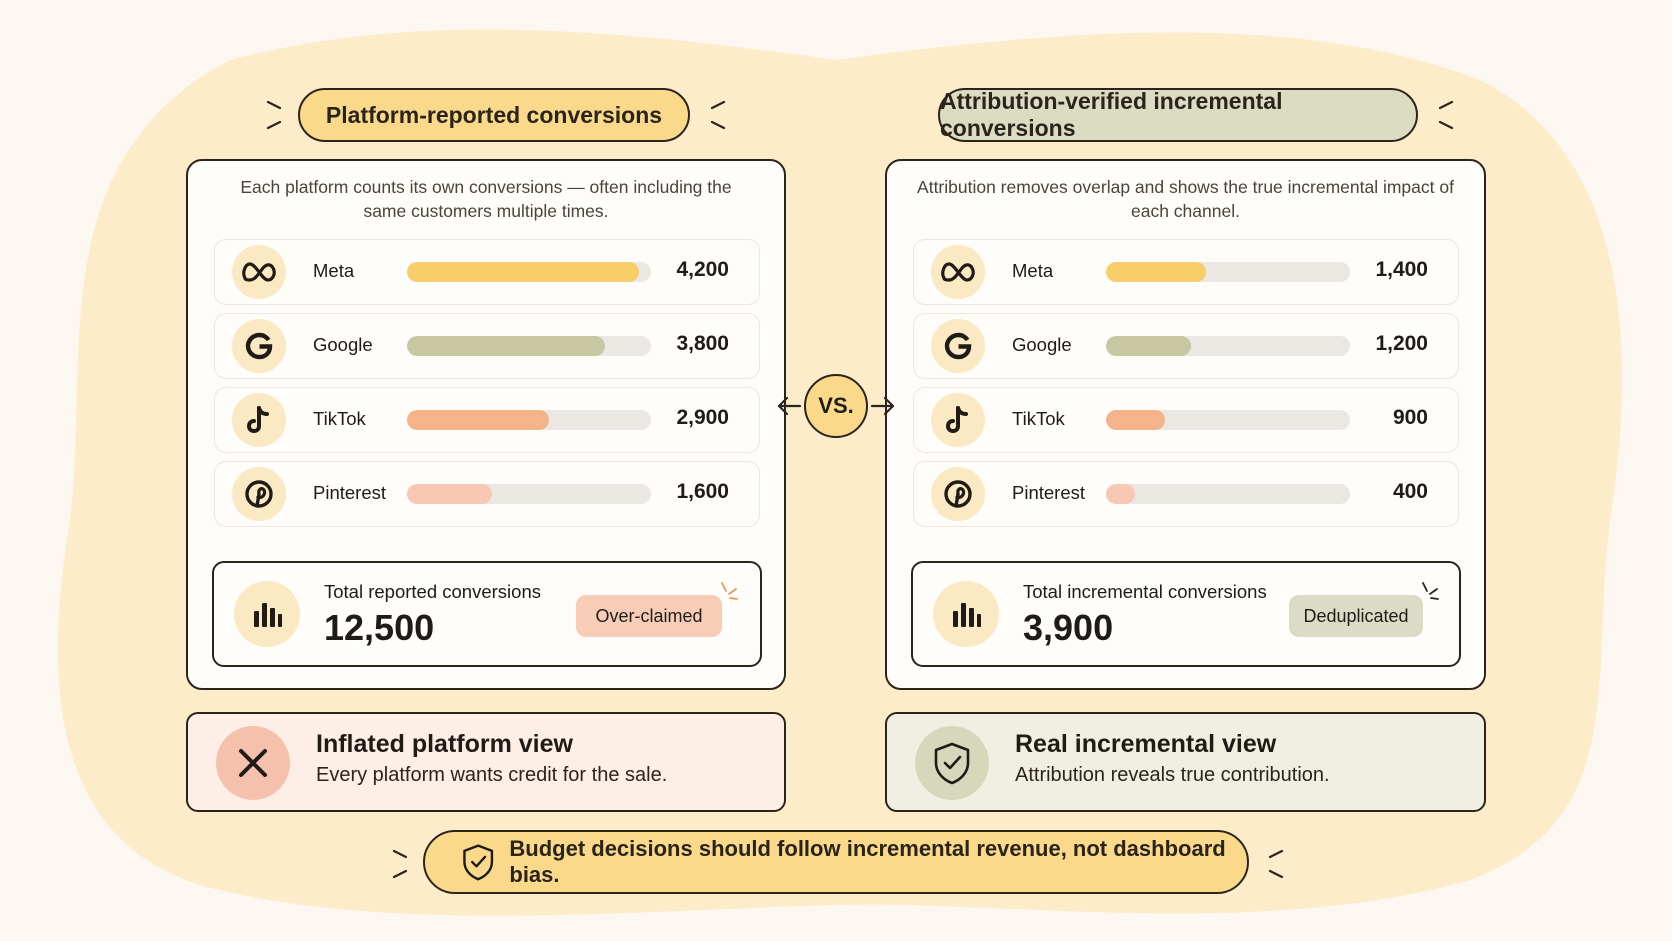 This screenshot has width=1672, height=941. I want to click on channel-row-google: Google 1,200, so click(1186, 346).